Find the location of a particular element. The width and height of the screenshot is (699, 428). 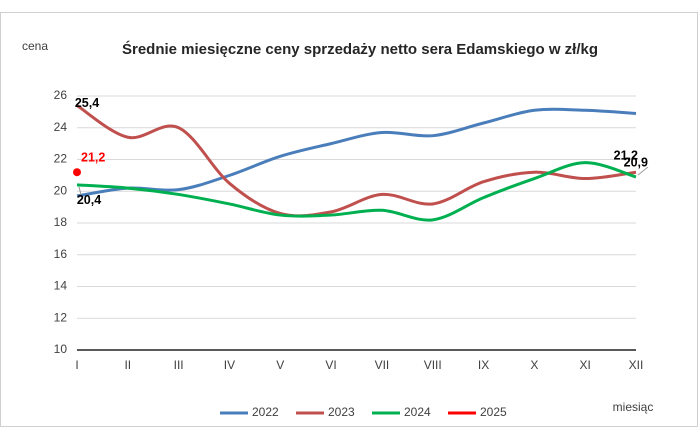

data-label: 20,9 is located at coordinates (636, 162).